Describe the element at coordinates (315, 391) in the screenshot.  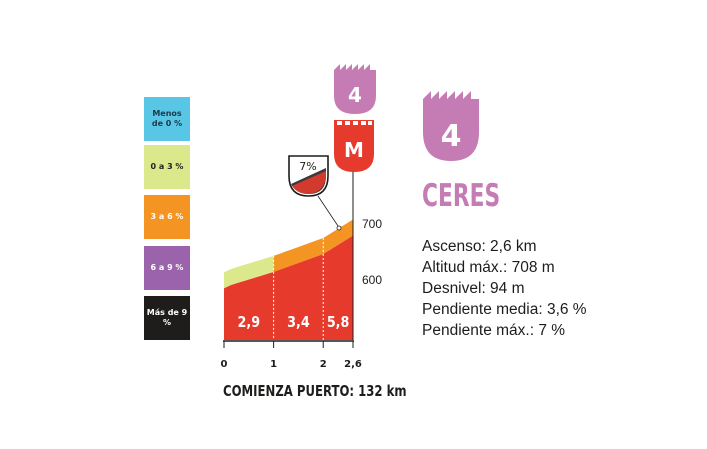
I see `climb-start-label: COMIENZA PUERTO: 132 km` at that location.